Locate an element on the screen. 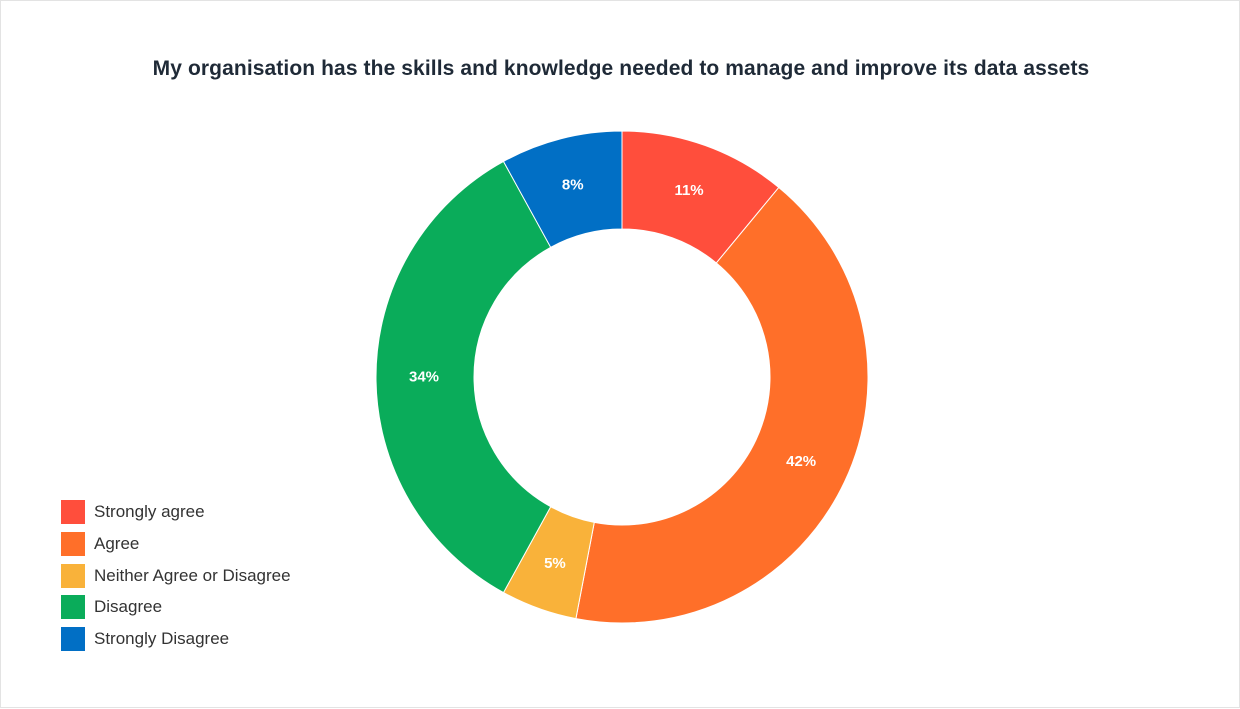 This screenshot has width=1240, height=709. legend-item-neither-agree-or-disagree: Neither Agree or Disagree is located at coordinates (176, 575).